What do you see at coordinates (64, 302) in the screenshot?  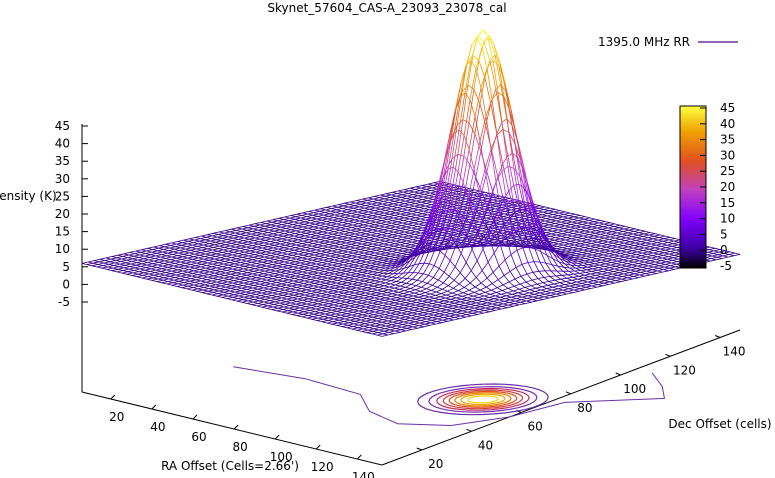 I see `z-tick-label: -5` at bounding box center [64, 302].